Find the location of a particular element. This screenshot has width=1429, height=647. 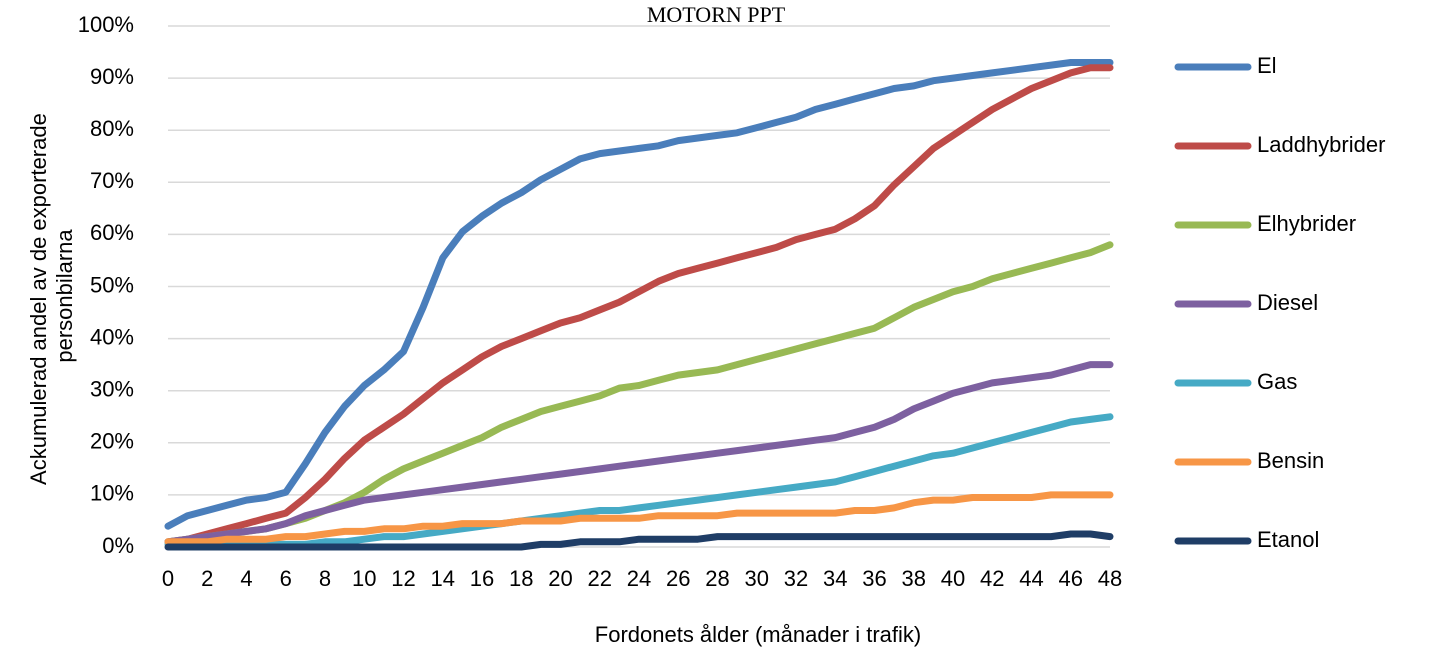

x-tick-label: 16 is located at coordinates (482, 578).